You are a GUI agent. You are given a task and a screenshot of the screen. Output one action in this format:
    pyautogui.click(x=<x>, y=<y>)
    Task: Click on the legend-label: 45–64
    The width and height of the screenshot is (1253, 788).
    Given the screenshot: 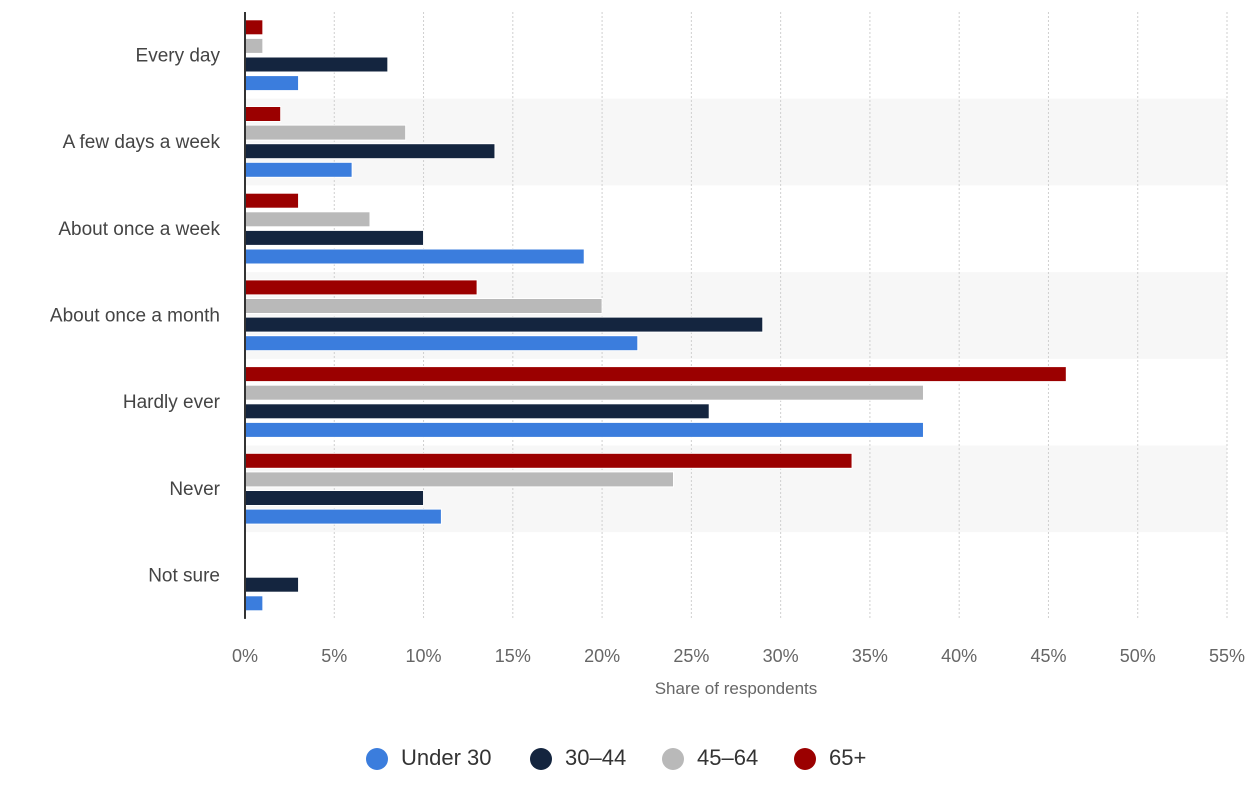 What is the action you would take?
    pyautogui.click(x=727, y=757)
    